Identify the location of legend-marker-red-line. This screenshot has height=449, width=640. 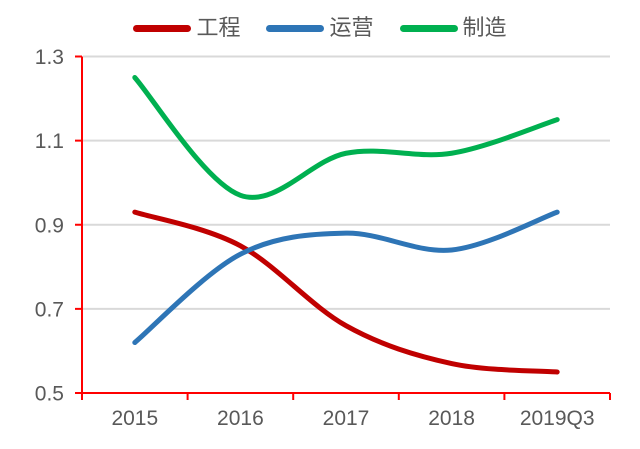
(162, 28).